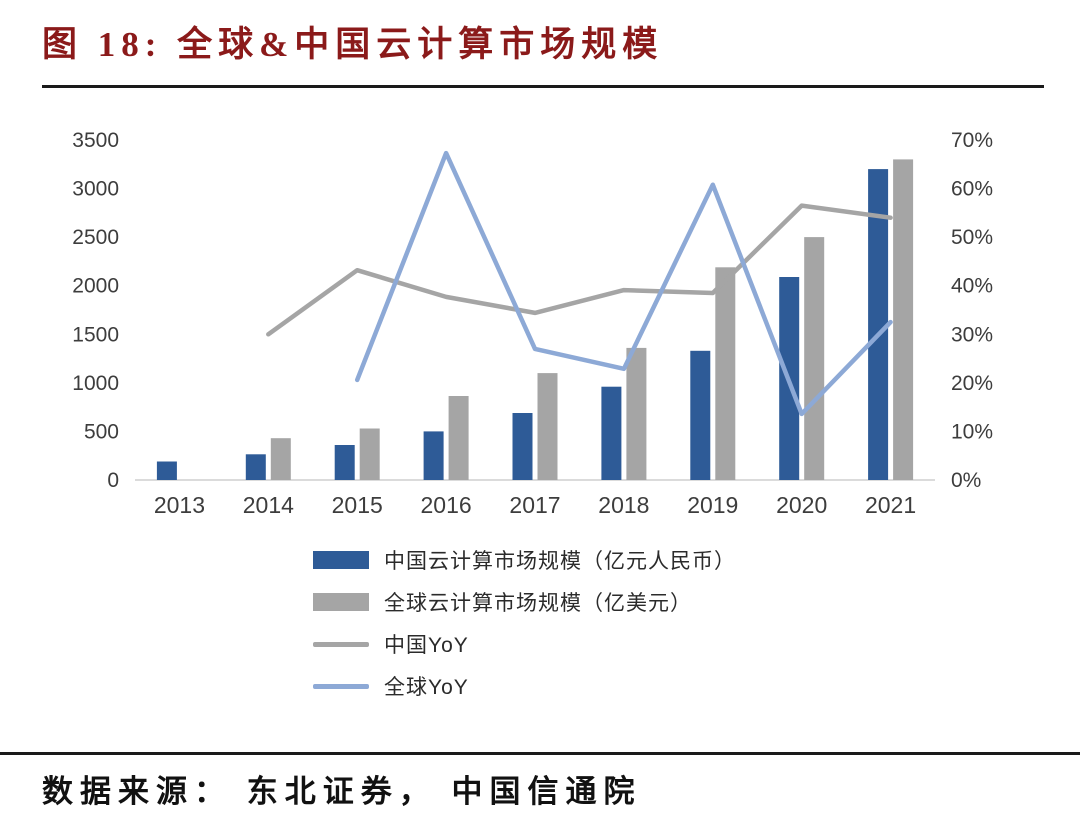 Image resolution: width=1080 pixels, height=835 pixels. What do you see at coordinates (95, 237) in the screenshot?
I see `svg-text: 2500` at bounding box center [95, 237].